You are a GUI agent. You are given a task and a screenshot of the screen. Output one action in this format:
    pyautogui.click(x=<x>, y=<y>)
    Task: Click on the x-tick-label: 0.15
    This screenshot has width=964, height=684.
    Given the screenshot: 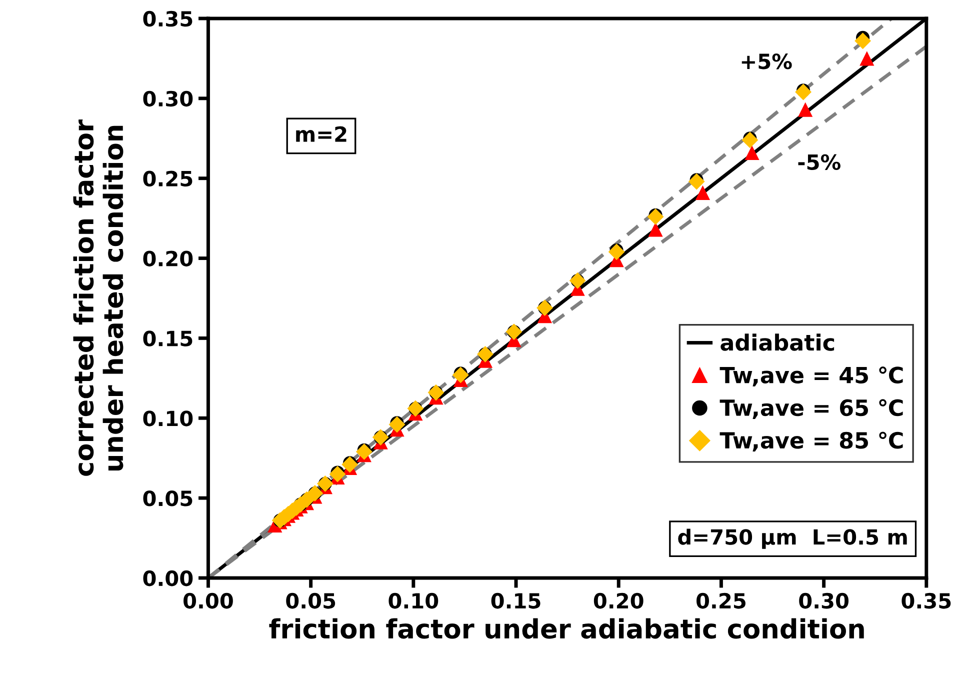 What is the action you would take?
    pyautogui.click(x=515, y=600)
    